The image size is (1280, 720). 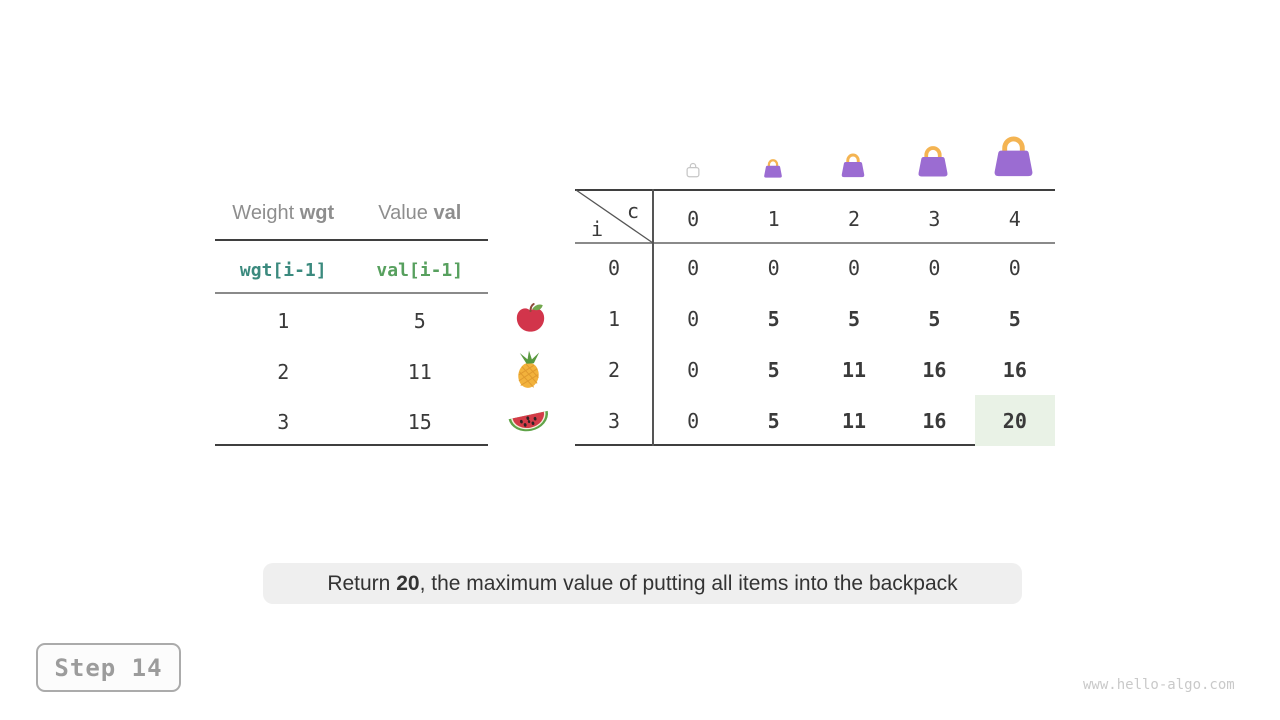 I want to click on dp-row-0: 0 0 0 0 0 0, so click(x=815, y=268).